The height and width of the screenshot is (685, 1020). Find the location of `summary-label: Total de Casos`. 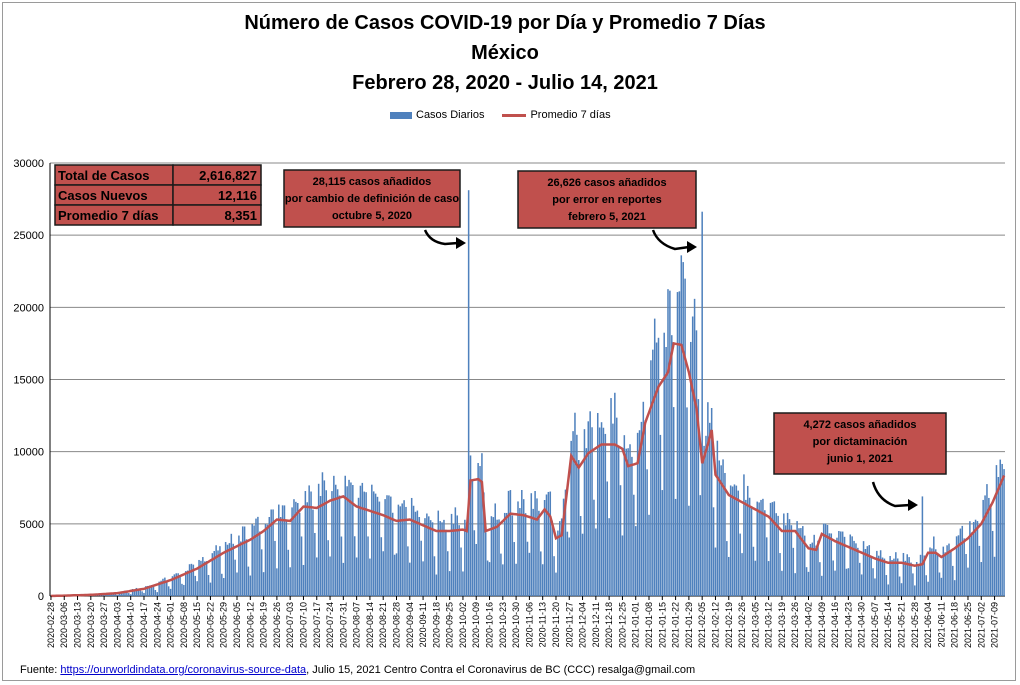

summary-label: Total de Casos is located at coordinates (104, 175).